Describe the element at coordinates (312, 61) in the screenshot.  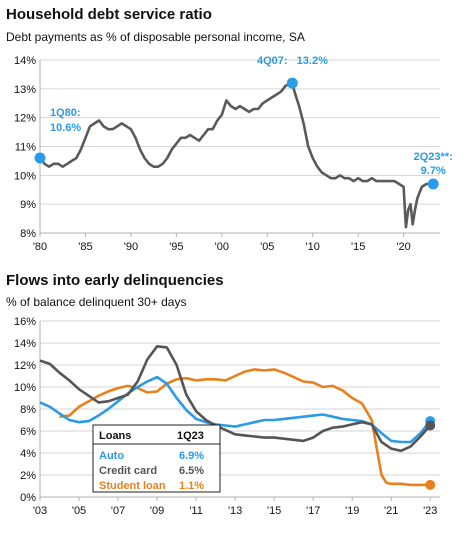
I see `chart1-annotation-value: 13.2%` at that location.